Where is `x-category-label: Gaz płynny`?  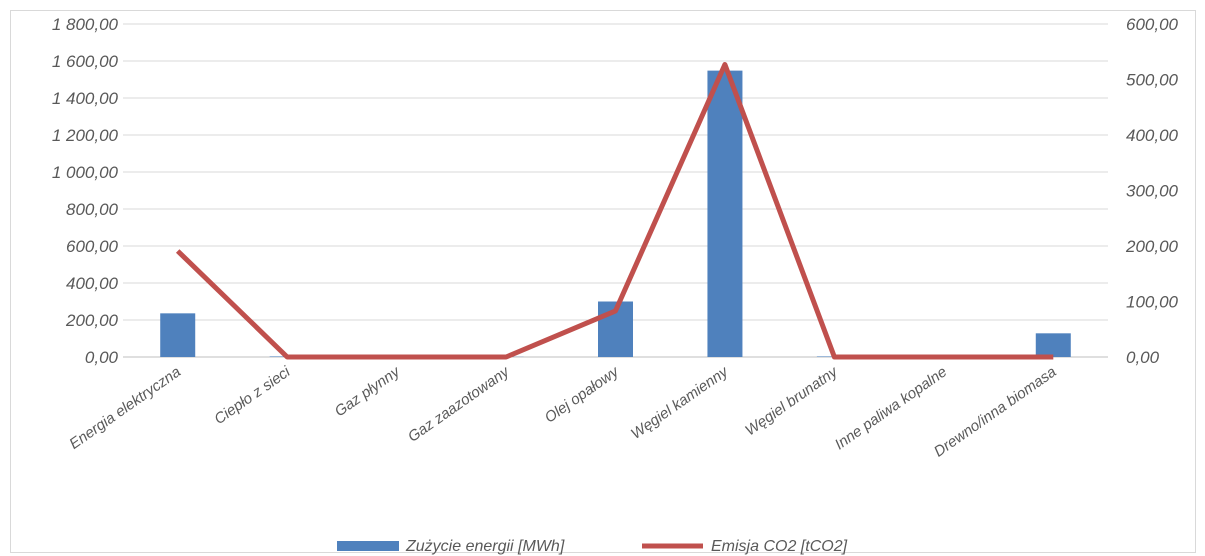
x-category-label: Gaz płynny is located at coordinates (368, 391).